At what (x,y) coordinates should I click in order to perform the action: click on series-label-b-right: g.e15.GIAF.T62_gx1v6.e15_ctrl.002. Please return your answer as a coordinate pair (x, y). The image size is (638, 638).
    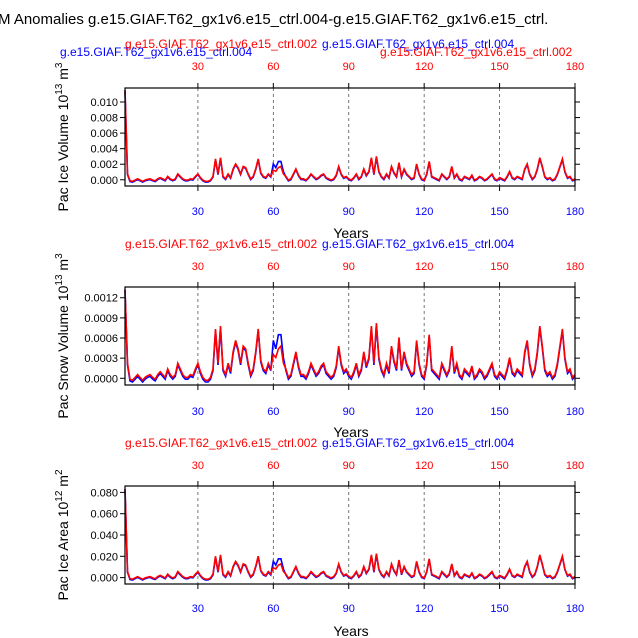
    Looking at the image, I should click on (476, 52).